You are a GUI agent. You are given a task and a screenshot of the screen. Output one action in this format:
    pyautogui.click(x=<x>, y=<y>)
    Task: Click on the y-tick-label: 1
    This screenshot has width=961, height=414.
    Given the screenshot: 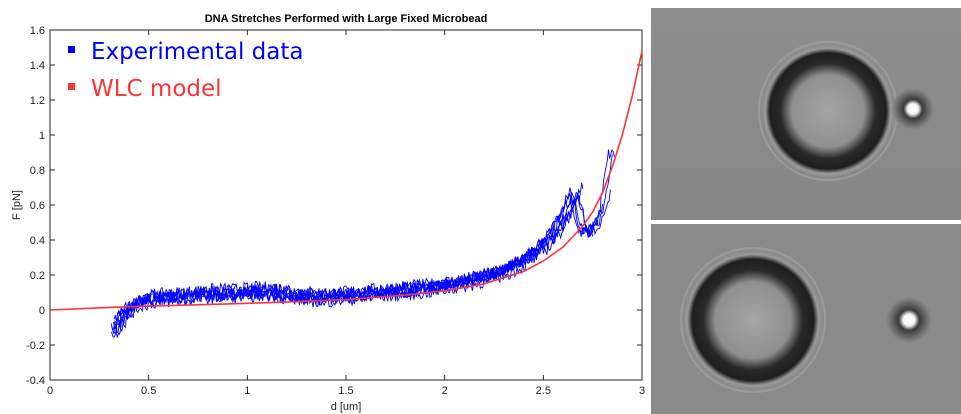 What is the action you would take?
    pyautogui.click(x=42, y=136)
    